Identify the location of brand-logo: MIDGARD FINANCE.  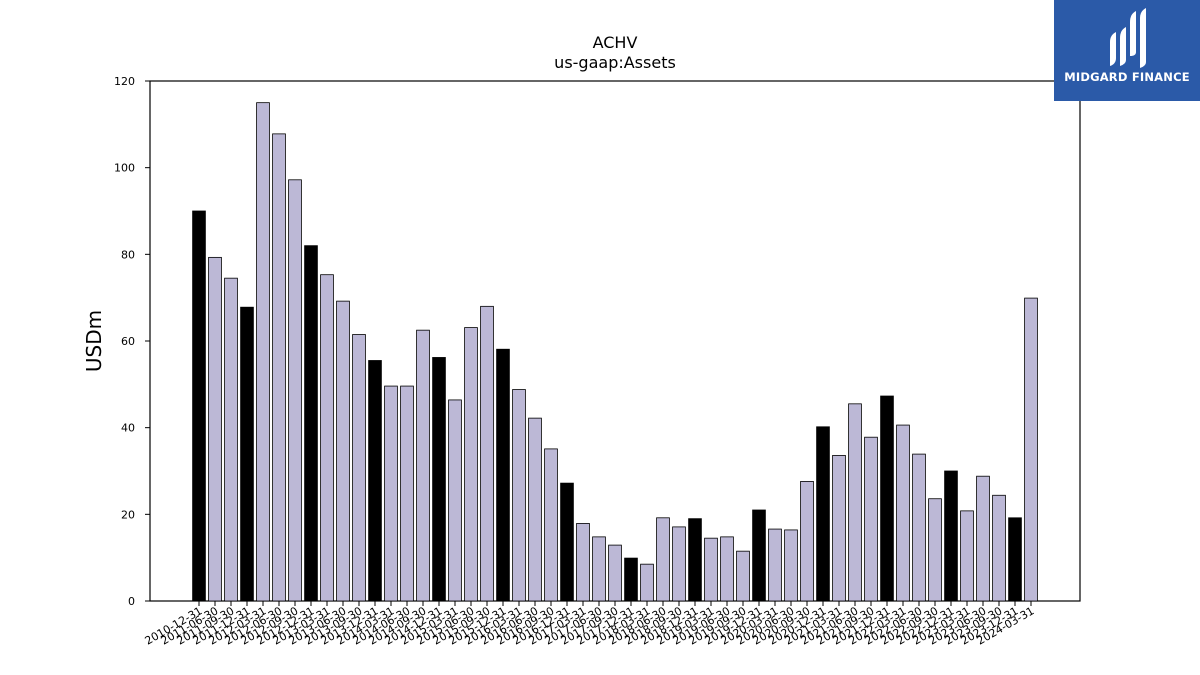
(1127, 50).